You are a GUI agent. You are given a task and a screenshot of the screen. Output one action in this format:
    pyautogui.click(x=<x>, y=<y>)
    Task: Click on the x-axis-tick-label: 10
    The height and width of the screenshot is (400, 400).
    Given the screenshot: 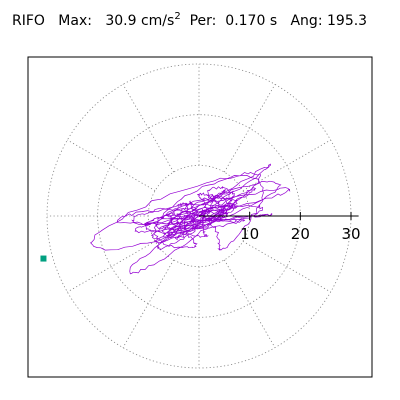 What is the action you would take?
    pyautogui.click(x=249, y=234)
    